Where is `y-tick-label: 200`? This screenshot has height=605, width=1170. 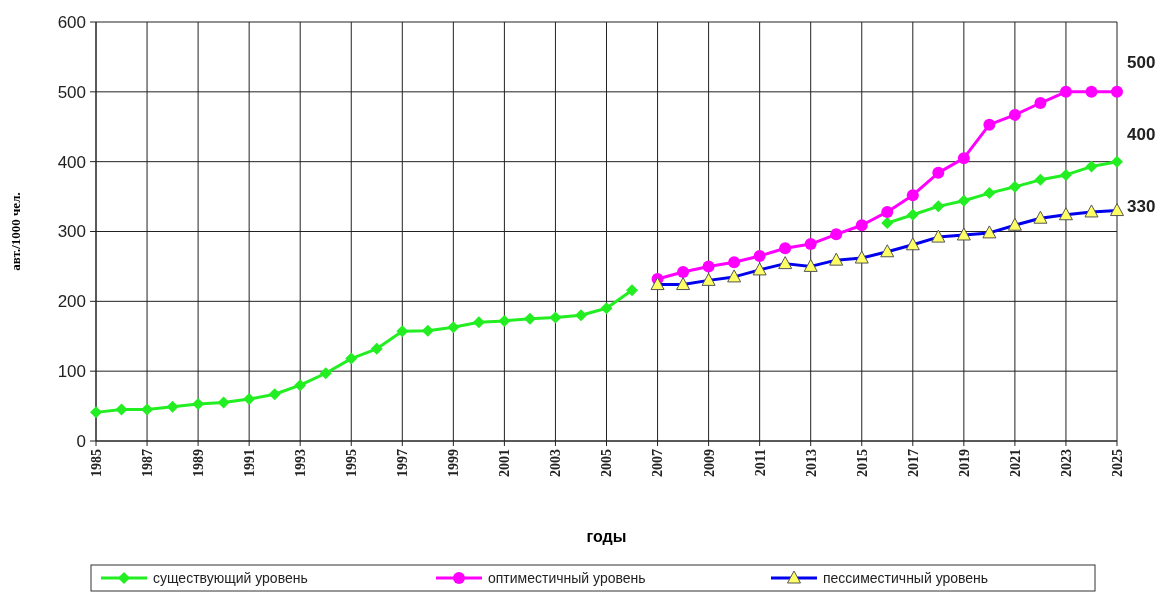
y-tick-label: 200 is located at coordinates (71, 302).